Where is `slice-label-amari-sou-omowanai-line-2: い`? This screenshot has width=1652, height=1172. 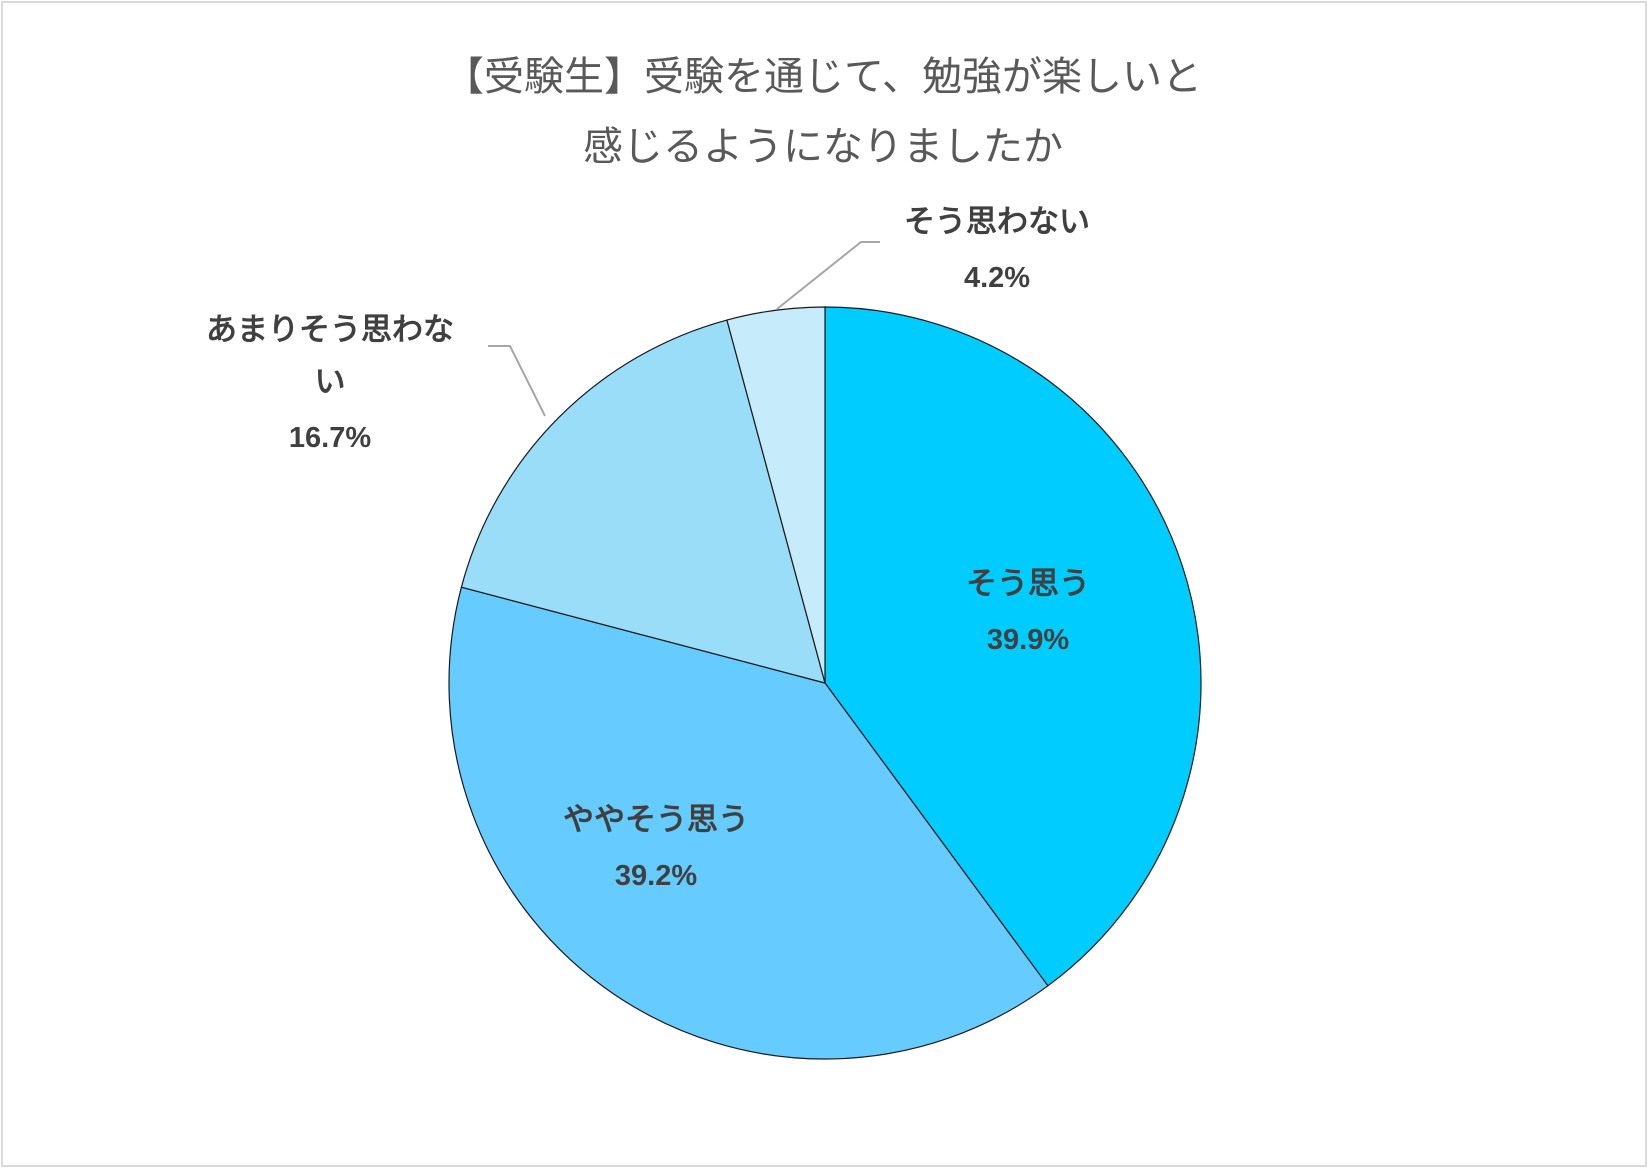
slice-label-amari-sou-omowanai-line-2: い is located at coordinates (330, 382).